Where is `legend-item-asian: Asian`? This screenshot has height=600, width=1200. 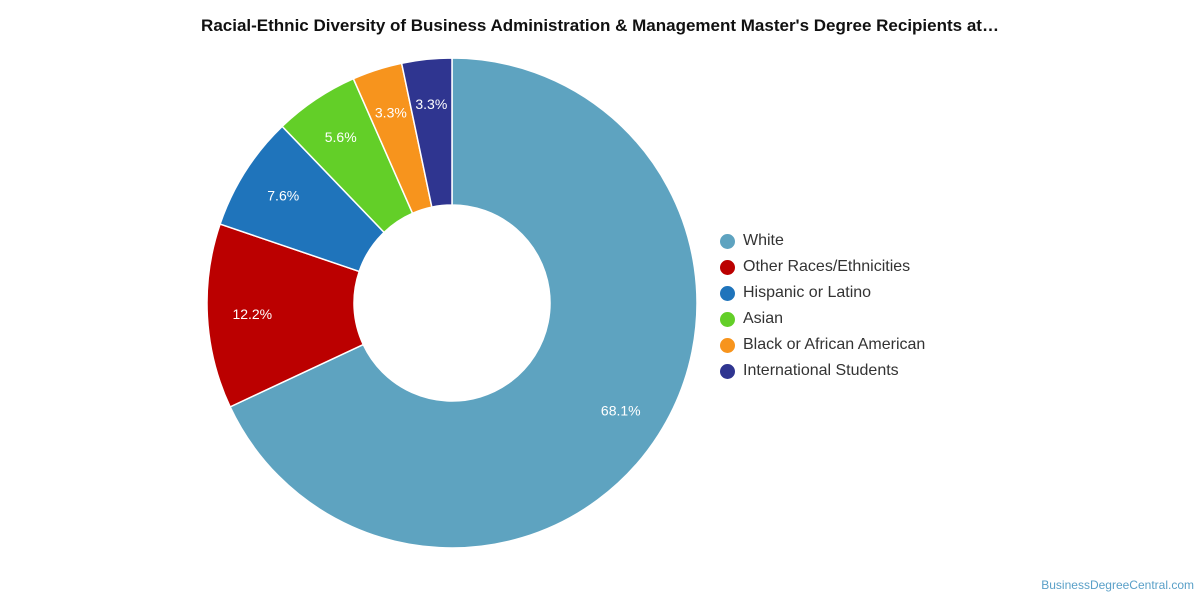
legend-item-asian: Asian is located at coordinates (822, 319).